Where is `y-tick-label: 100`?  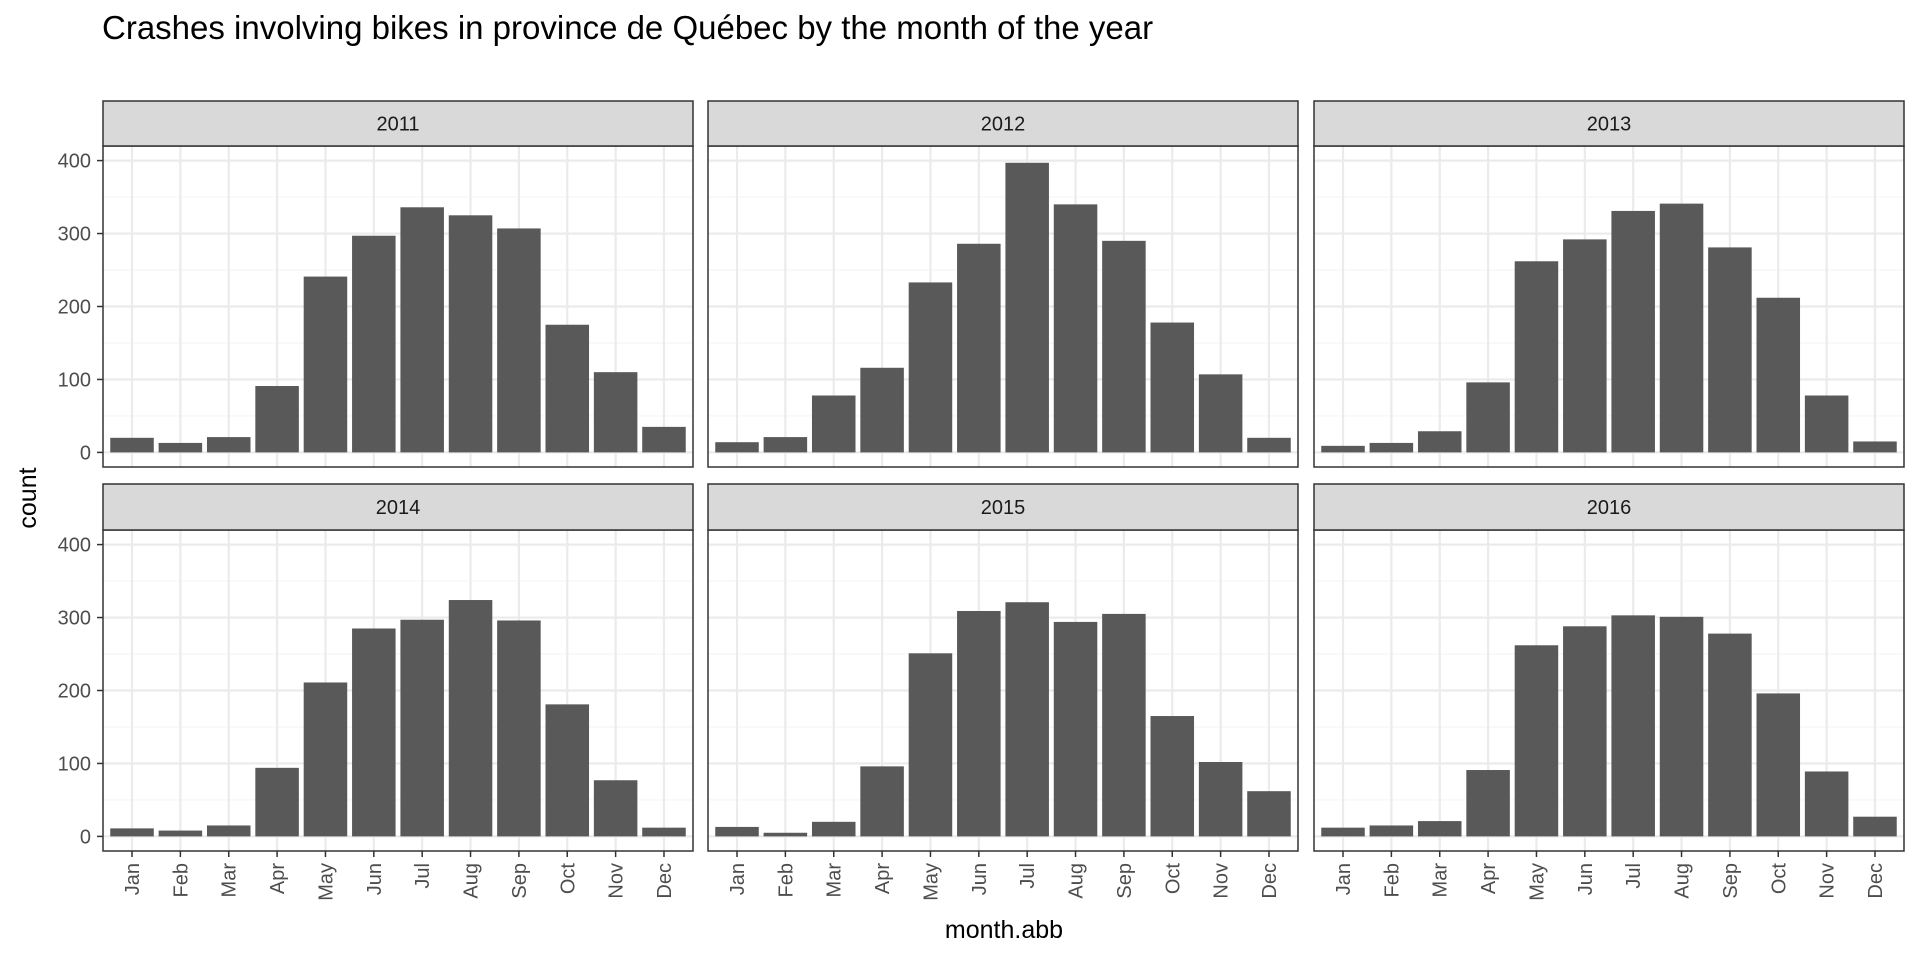
y-tick-label: 100 is located at coordinates (74, 764).